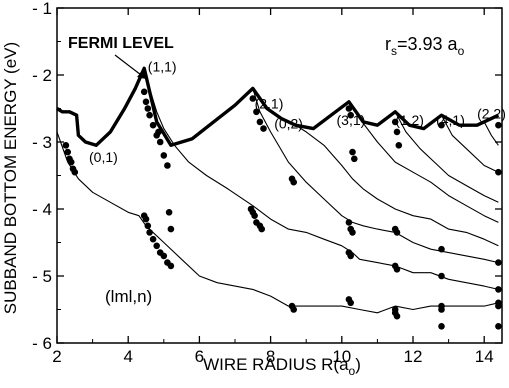 Image resolution: width=509 pixels, height=388 pixels. What do you see at coordinates (42, 343) in the screenshot?
I see `y-tick-label: - 6` at bounding box center [42, 343].